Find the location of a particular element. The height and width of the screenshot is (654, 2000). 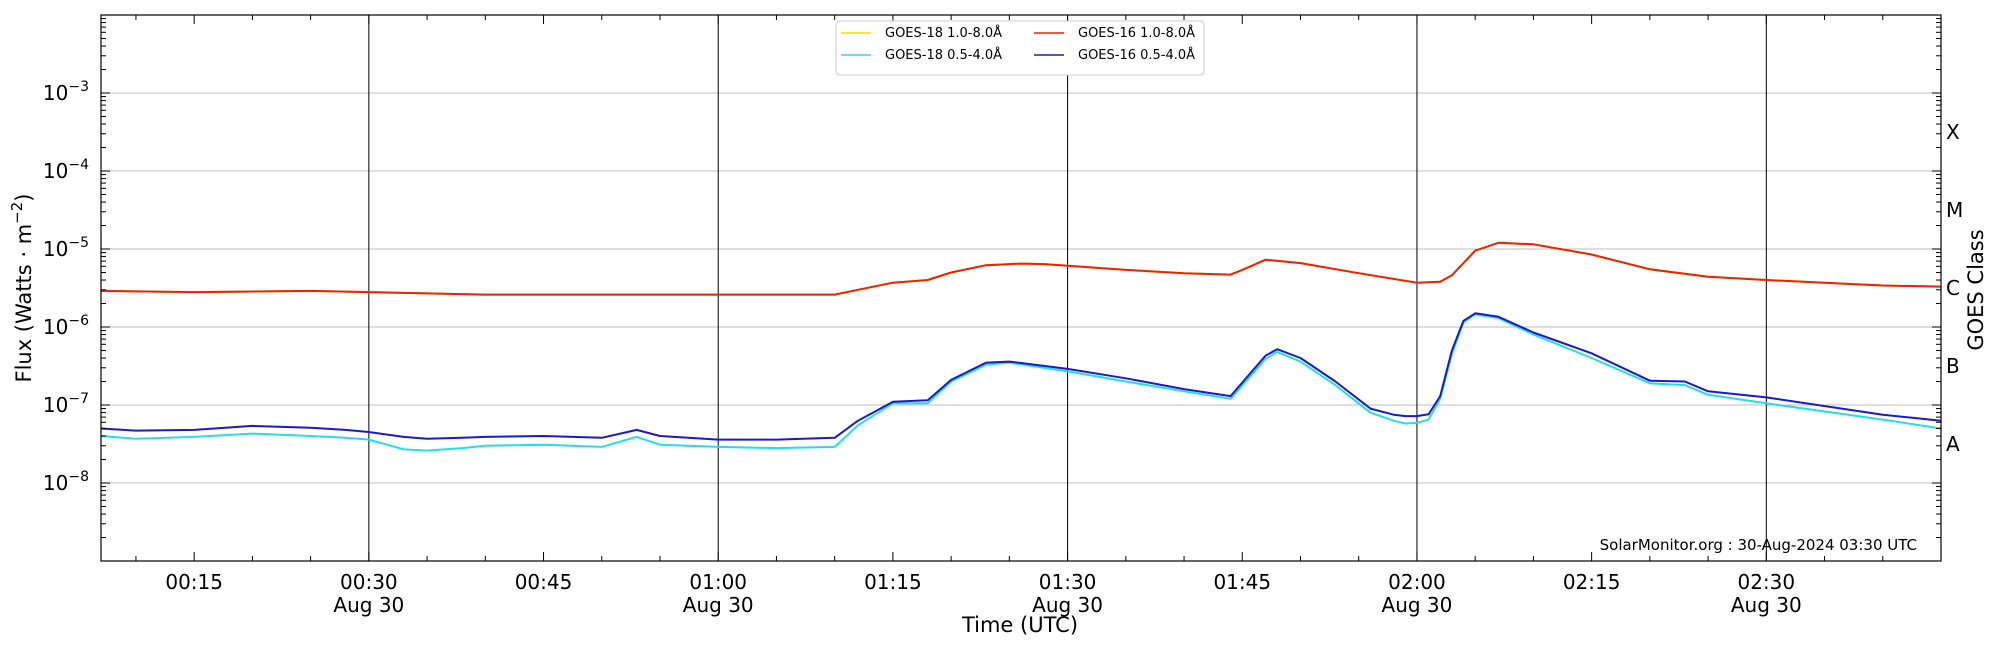

goes-class-label: C is located at coordinates (1953, 288).